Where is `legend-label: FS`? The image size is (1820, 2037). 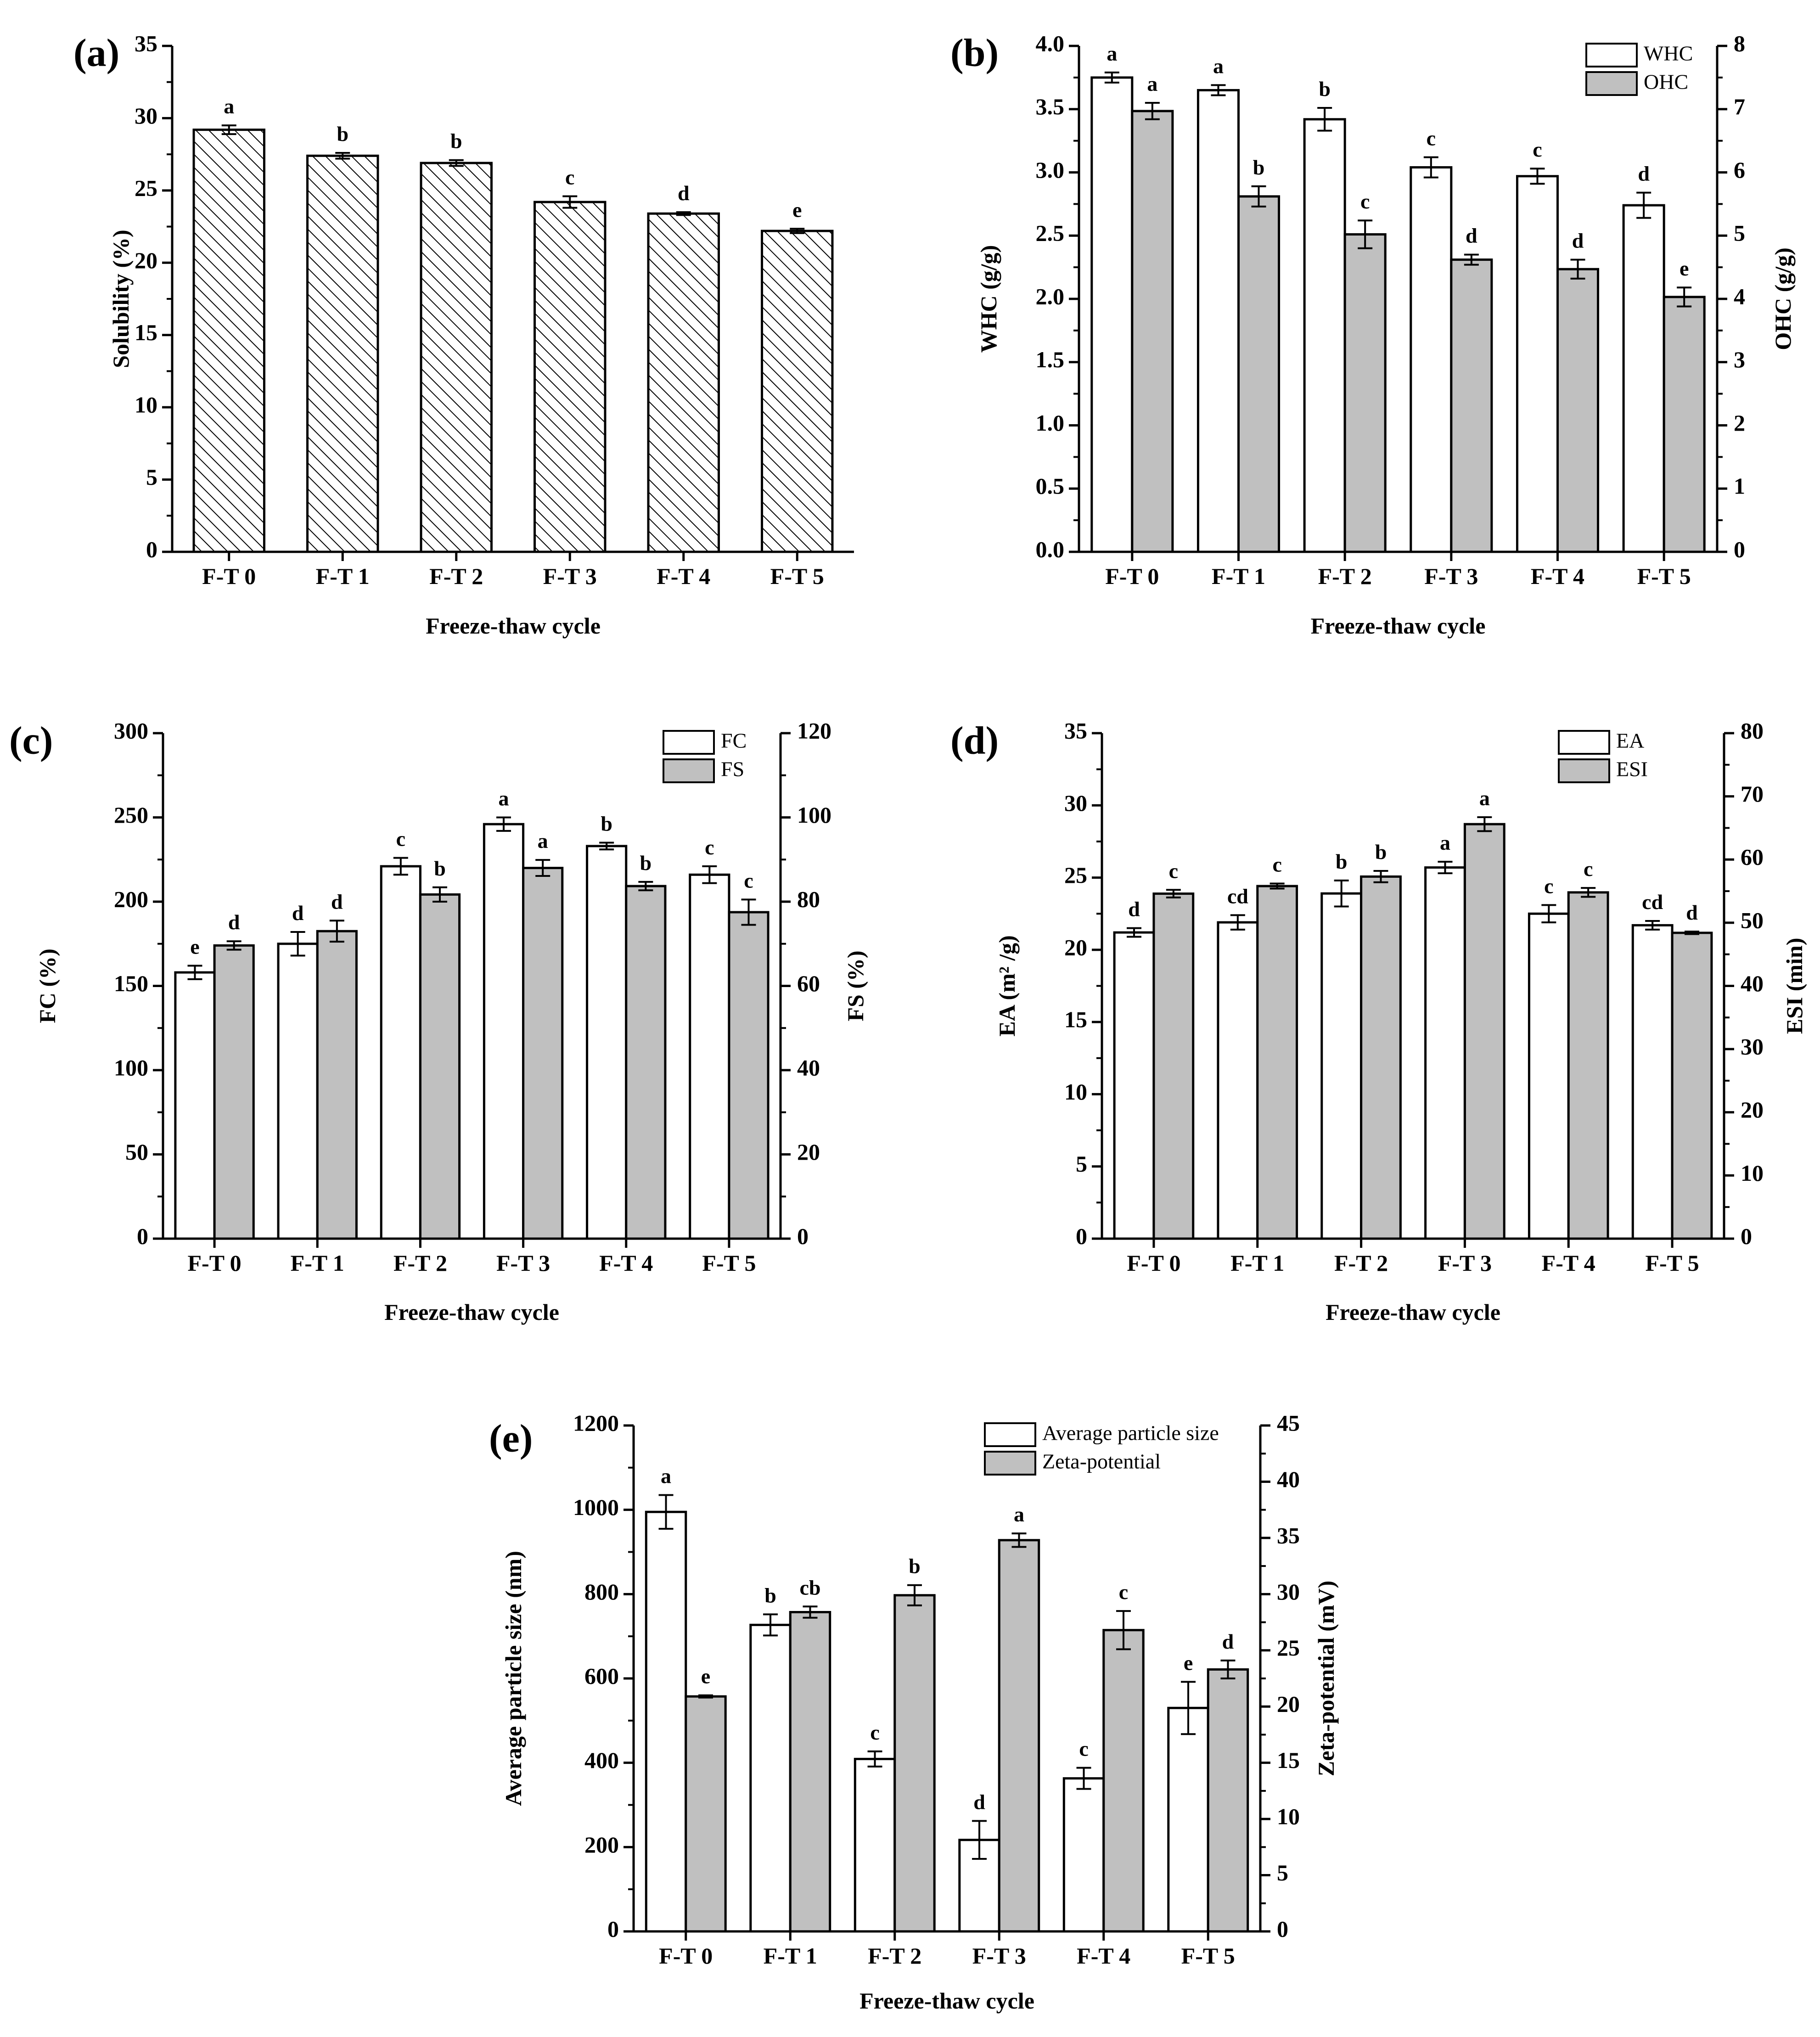 legend-label: FS is located at coordinates (732, 769).